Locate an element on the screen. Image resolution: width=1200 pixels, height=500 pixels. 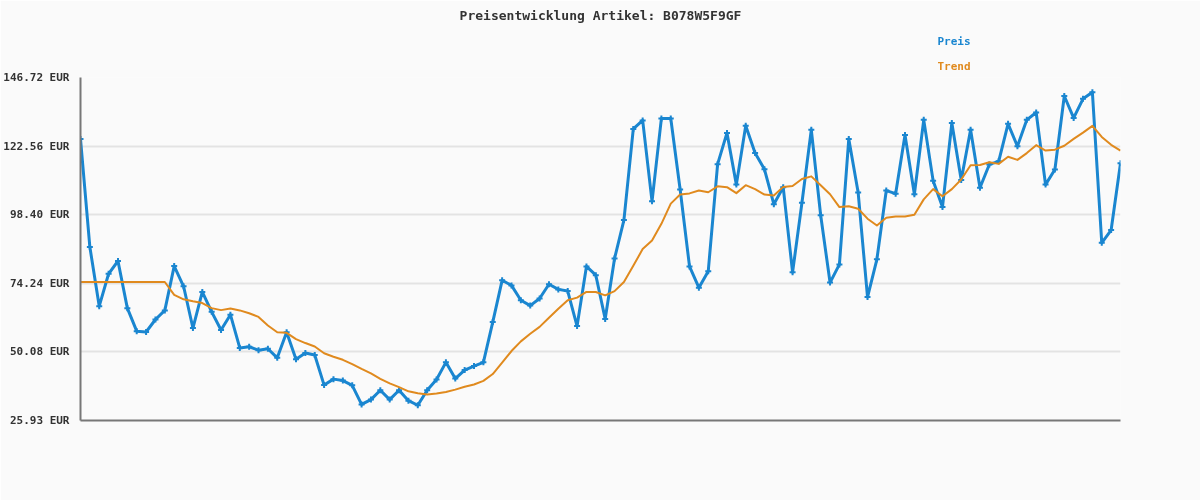
y-tick-label: 98.40 EUR is located at coordinates (39, 215).